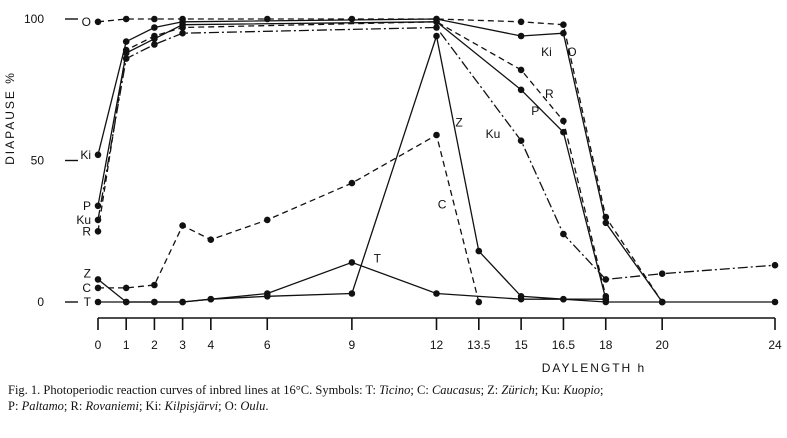 The height and width of the screenshot is (438, 787). What do you see at coordinates (34, 19) in the screenshot?
I see `y-tick-label: 100` at bounding box center [34, 19].